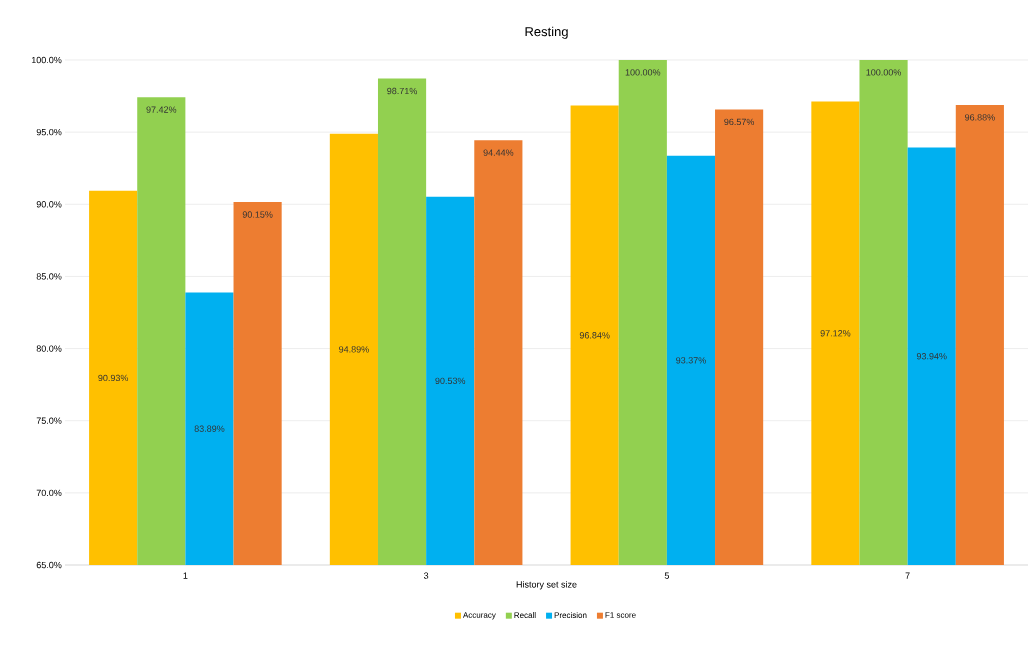 This screenshot has height=654, width=1032. What do you see at coordinates (450, 381) in the screenshot?
I see `data-label: 90.53%` at bounding box center [450, 381].